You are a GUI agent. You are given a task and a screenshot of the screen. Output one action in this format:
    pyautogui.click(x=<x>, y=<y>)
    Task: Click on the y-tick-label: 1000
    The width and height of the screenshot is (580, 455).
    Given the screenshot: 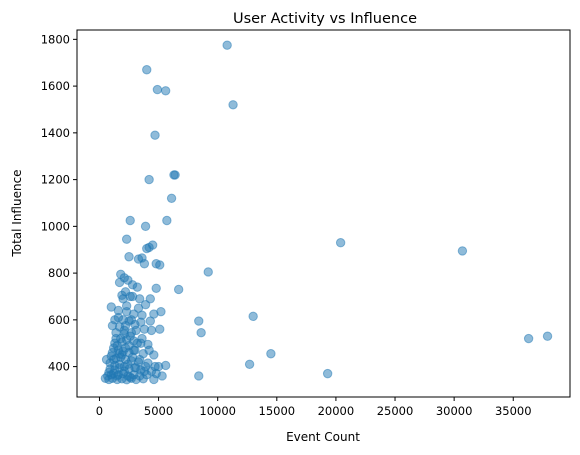 What is the action you would take?
    pyautogui.click(x=55, y=226)
    